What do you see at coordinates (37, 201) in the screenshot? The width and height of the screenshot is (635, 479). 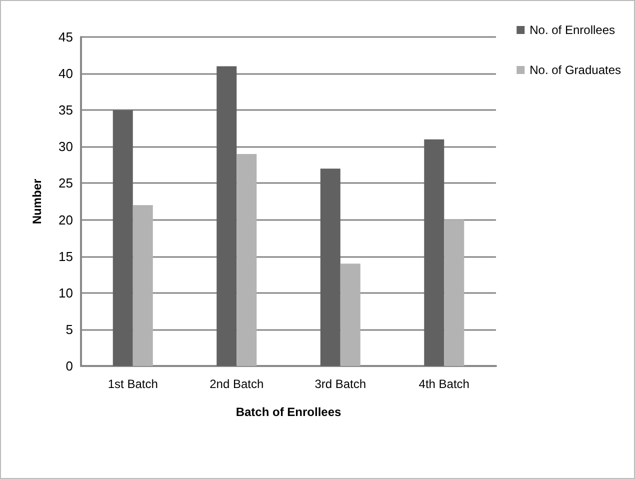 I see `y-axis-title: Number` at bounding box center [37, 201].